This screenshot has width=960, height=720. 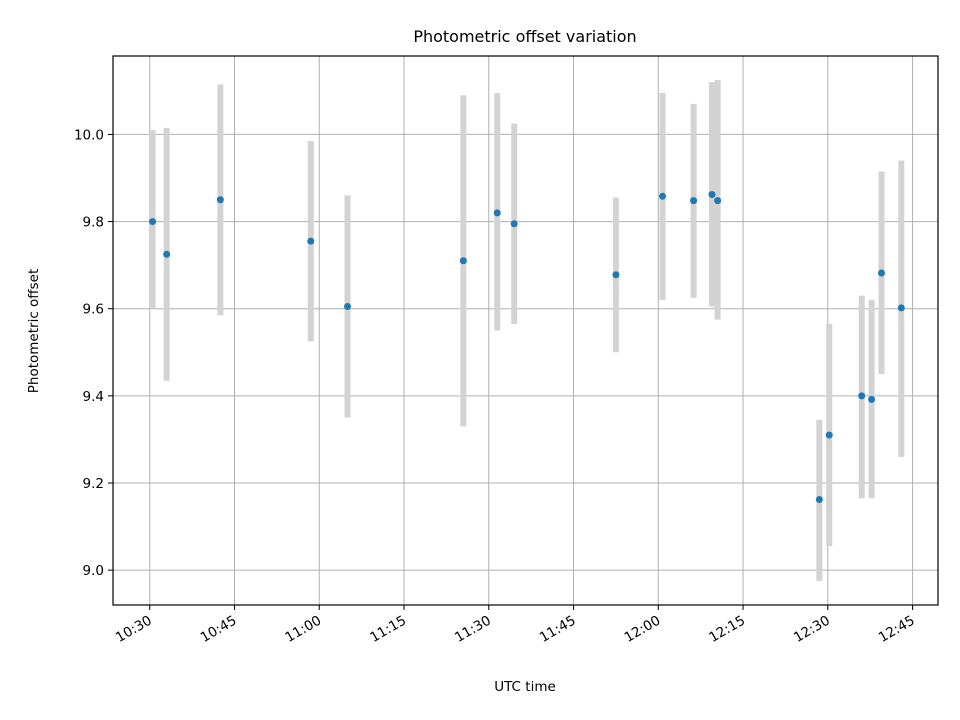 What do you see at coordinates (473, 629) in the screenshot?
I see `x-tick-label: 11:30` at bounding box center [473, 629].